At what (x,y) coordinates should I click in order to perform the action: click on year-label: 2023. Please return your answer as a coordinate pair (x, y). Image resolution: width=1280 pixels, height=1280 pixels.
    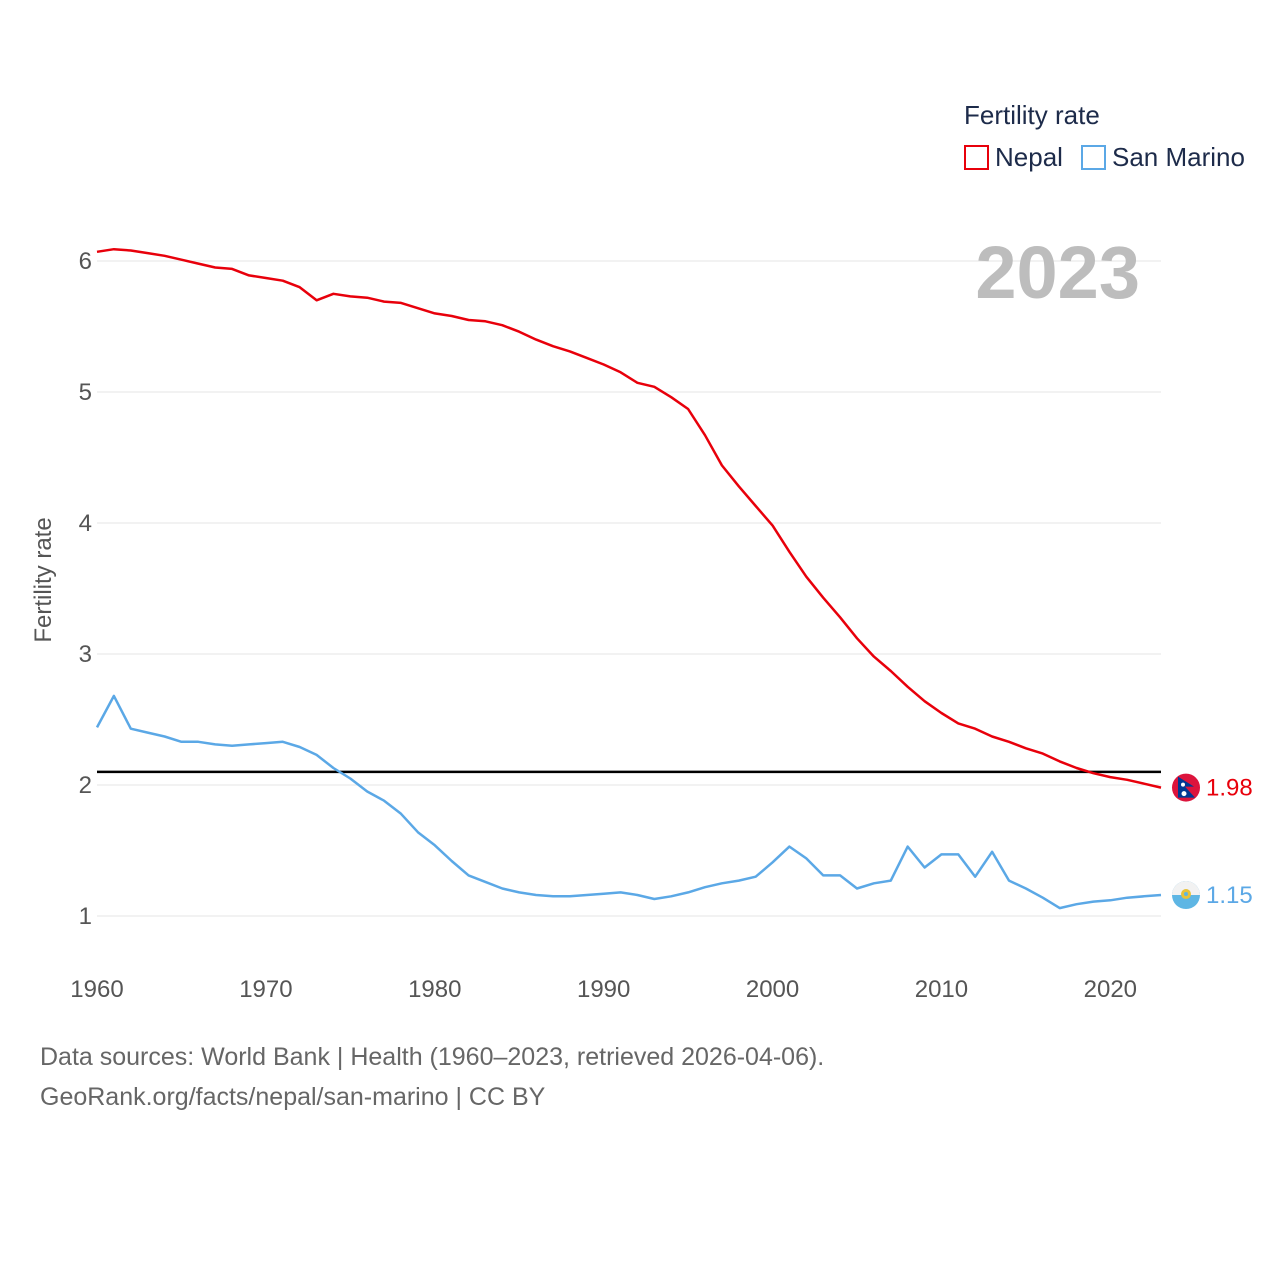
    Looking at the image, I should click on (1057, 272).